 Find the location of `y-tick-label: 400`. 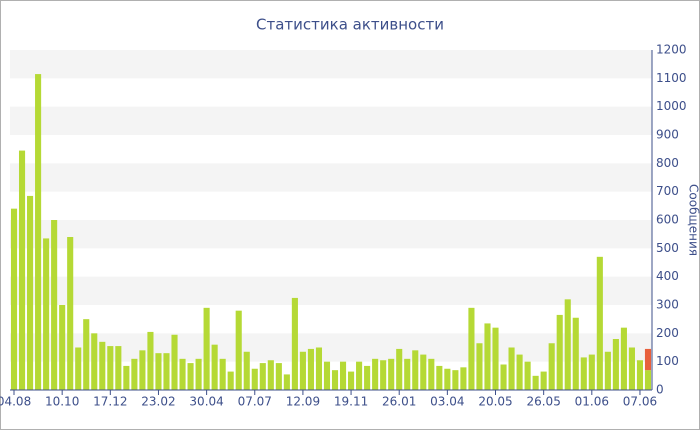

y-tick-label: 400 is located at coordinates (667, 276).